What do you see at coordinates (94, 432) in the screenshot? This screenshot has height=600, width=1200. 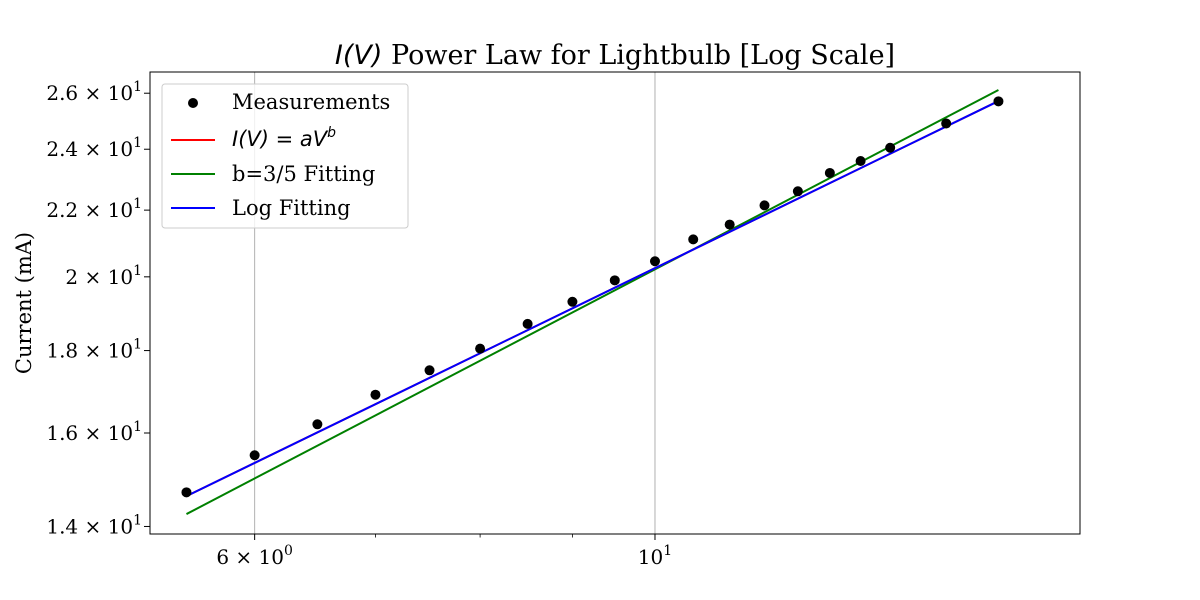 I see `y-tick-label: 1.6 × 101` at bounding box center [94, 432].